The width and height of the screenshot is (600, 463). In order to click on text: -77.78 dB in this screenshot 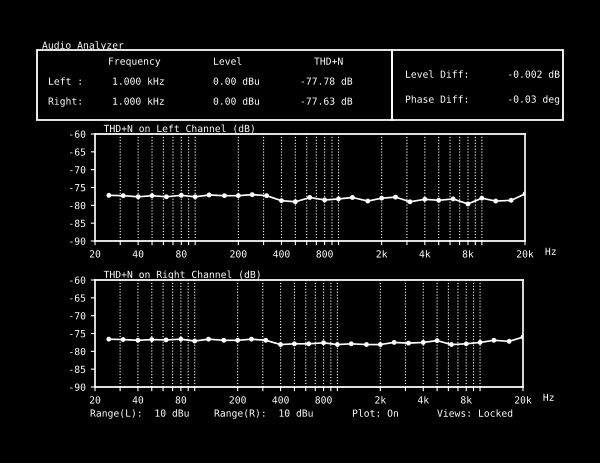, I will do `click(327, 81)`.